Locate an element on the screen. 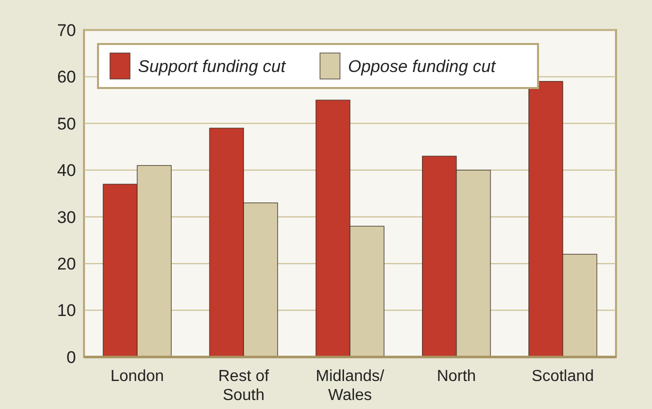 This screenshot has width=652, height=409. x-tick-label: North is located at coordinates (456, 376).